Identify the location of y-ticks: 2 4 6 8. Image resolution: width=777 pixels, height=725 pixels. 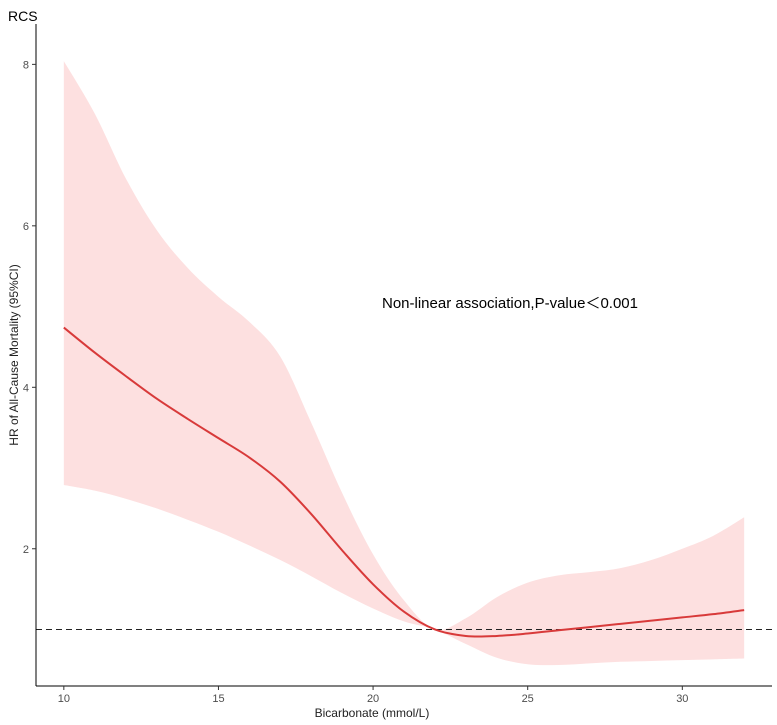
(29, 307).